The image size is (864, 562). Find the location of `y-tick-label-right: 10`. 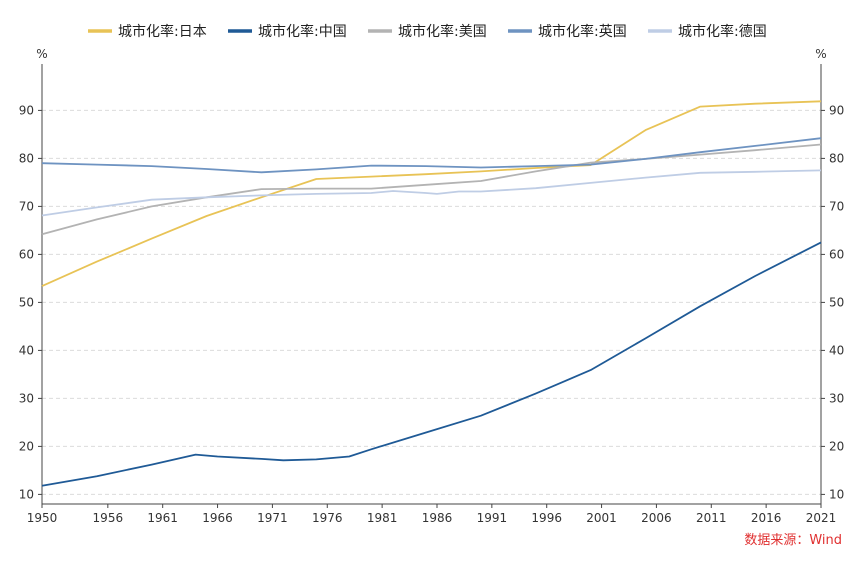

y-tick-label-right: 10 is located at coordinates (836, 494).